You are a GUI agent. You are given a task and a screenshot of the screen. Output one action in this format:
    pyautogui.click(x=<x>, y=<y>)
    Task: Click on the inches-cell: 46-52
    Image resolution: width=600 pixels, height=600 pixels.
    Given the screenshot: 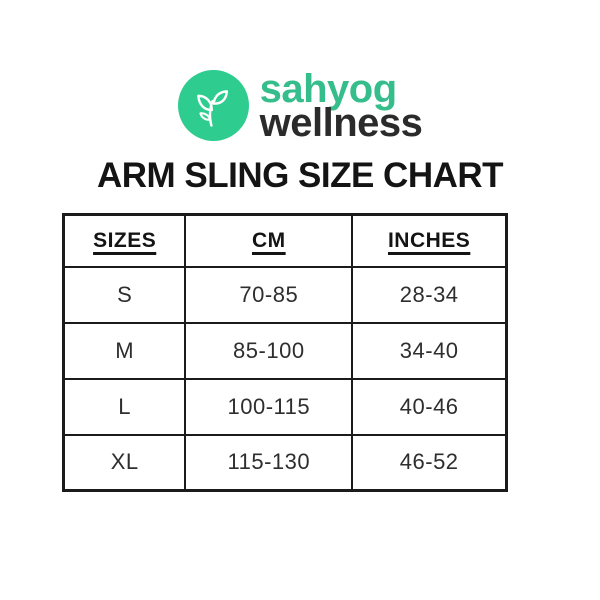 What is the action you would take?
    pyautogui.click(x=429, y=462)
    